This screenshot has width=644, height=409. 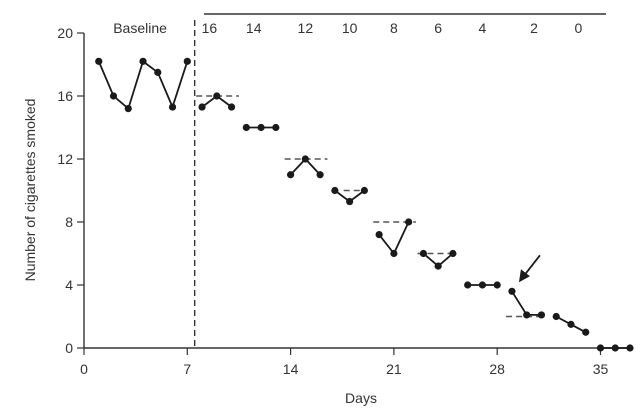 What do you see at coordinates (601, 369) in the screenshot?
I see `x-tick-label-35: 35` at bounding box center [601, 369].